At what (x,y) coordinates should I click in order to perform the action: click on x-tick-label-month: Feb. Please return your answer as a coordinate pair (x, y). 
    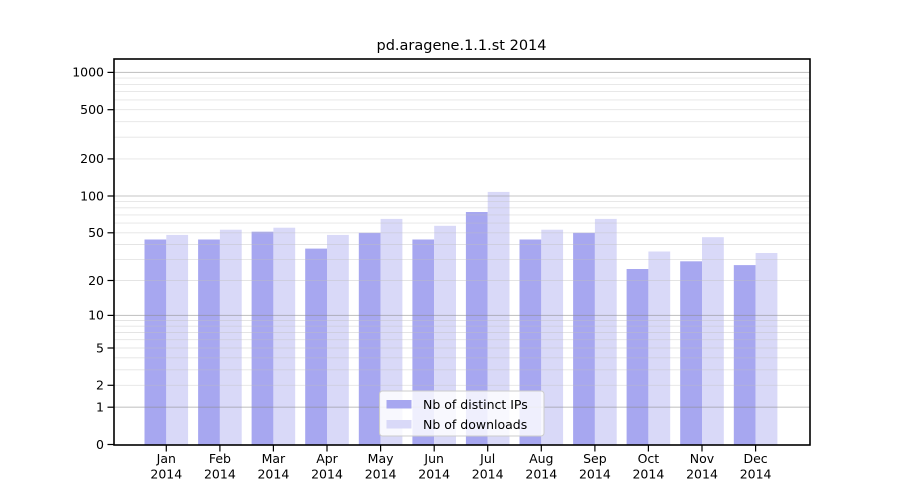
    Looking at the image, I should click on (220, 458).